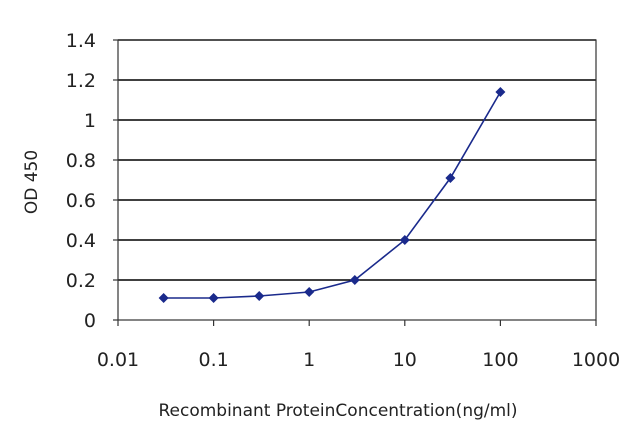 Image resolution: width=640 pixels, height=432 pixels. Describe the element at coordinates (81, 41) in the screenshot. I see `y-tick-label: 1.4` at that location.